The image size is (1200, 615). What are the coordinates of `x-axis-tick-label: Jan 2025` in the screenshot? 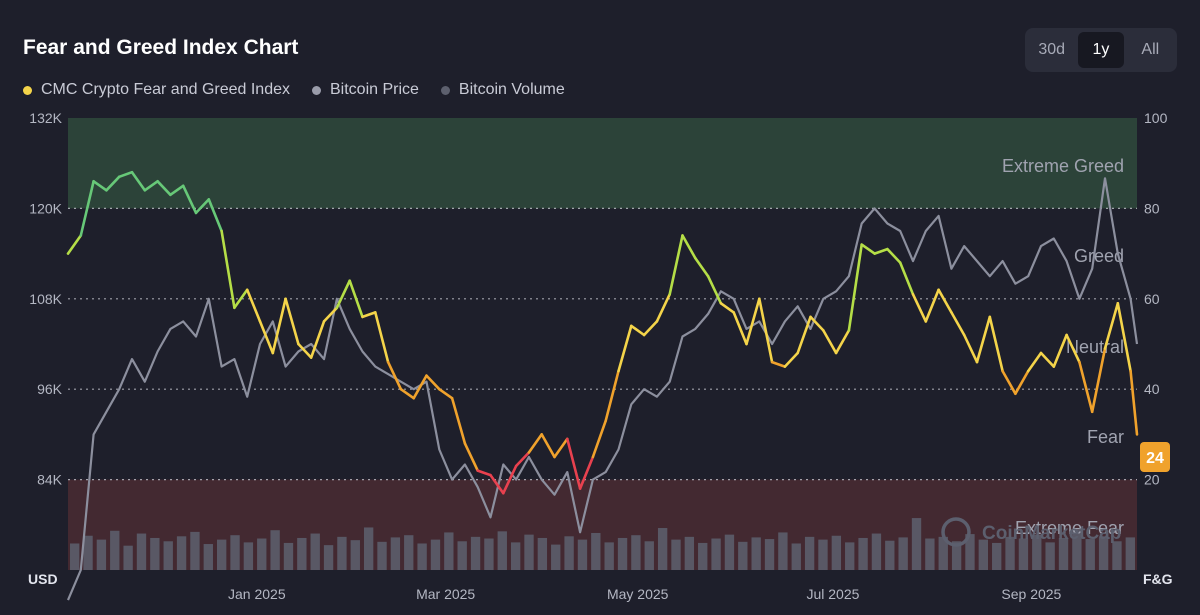 It's located at (257, 594).